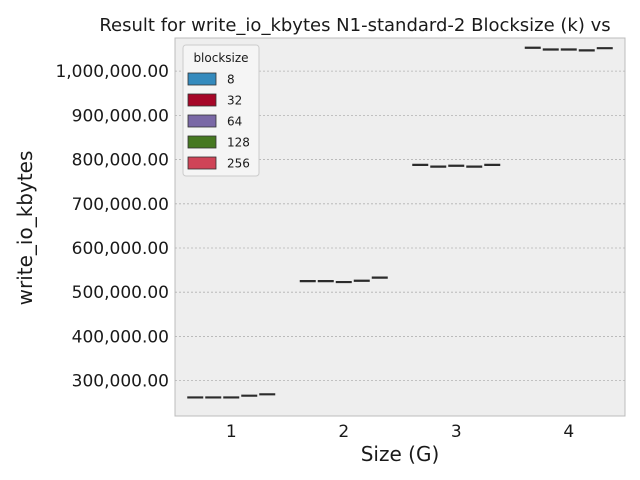  Describe the element at coordinates (220, 58) in the screenshot. I see `legend-title: blocksize` at that location.